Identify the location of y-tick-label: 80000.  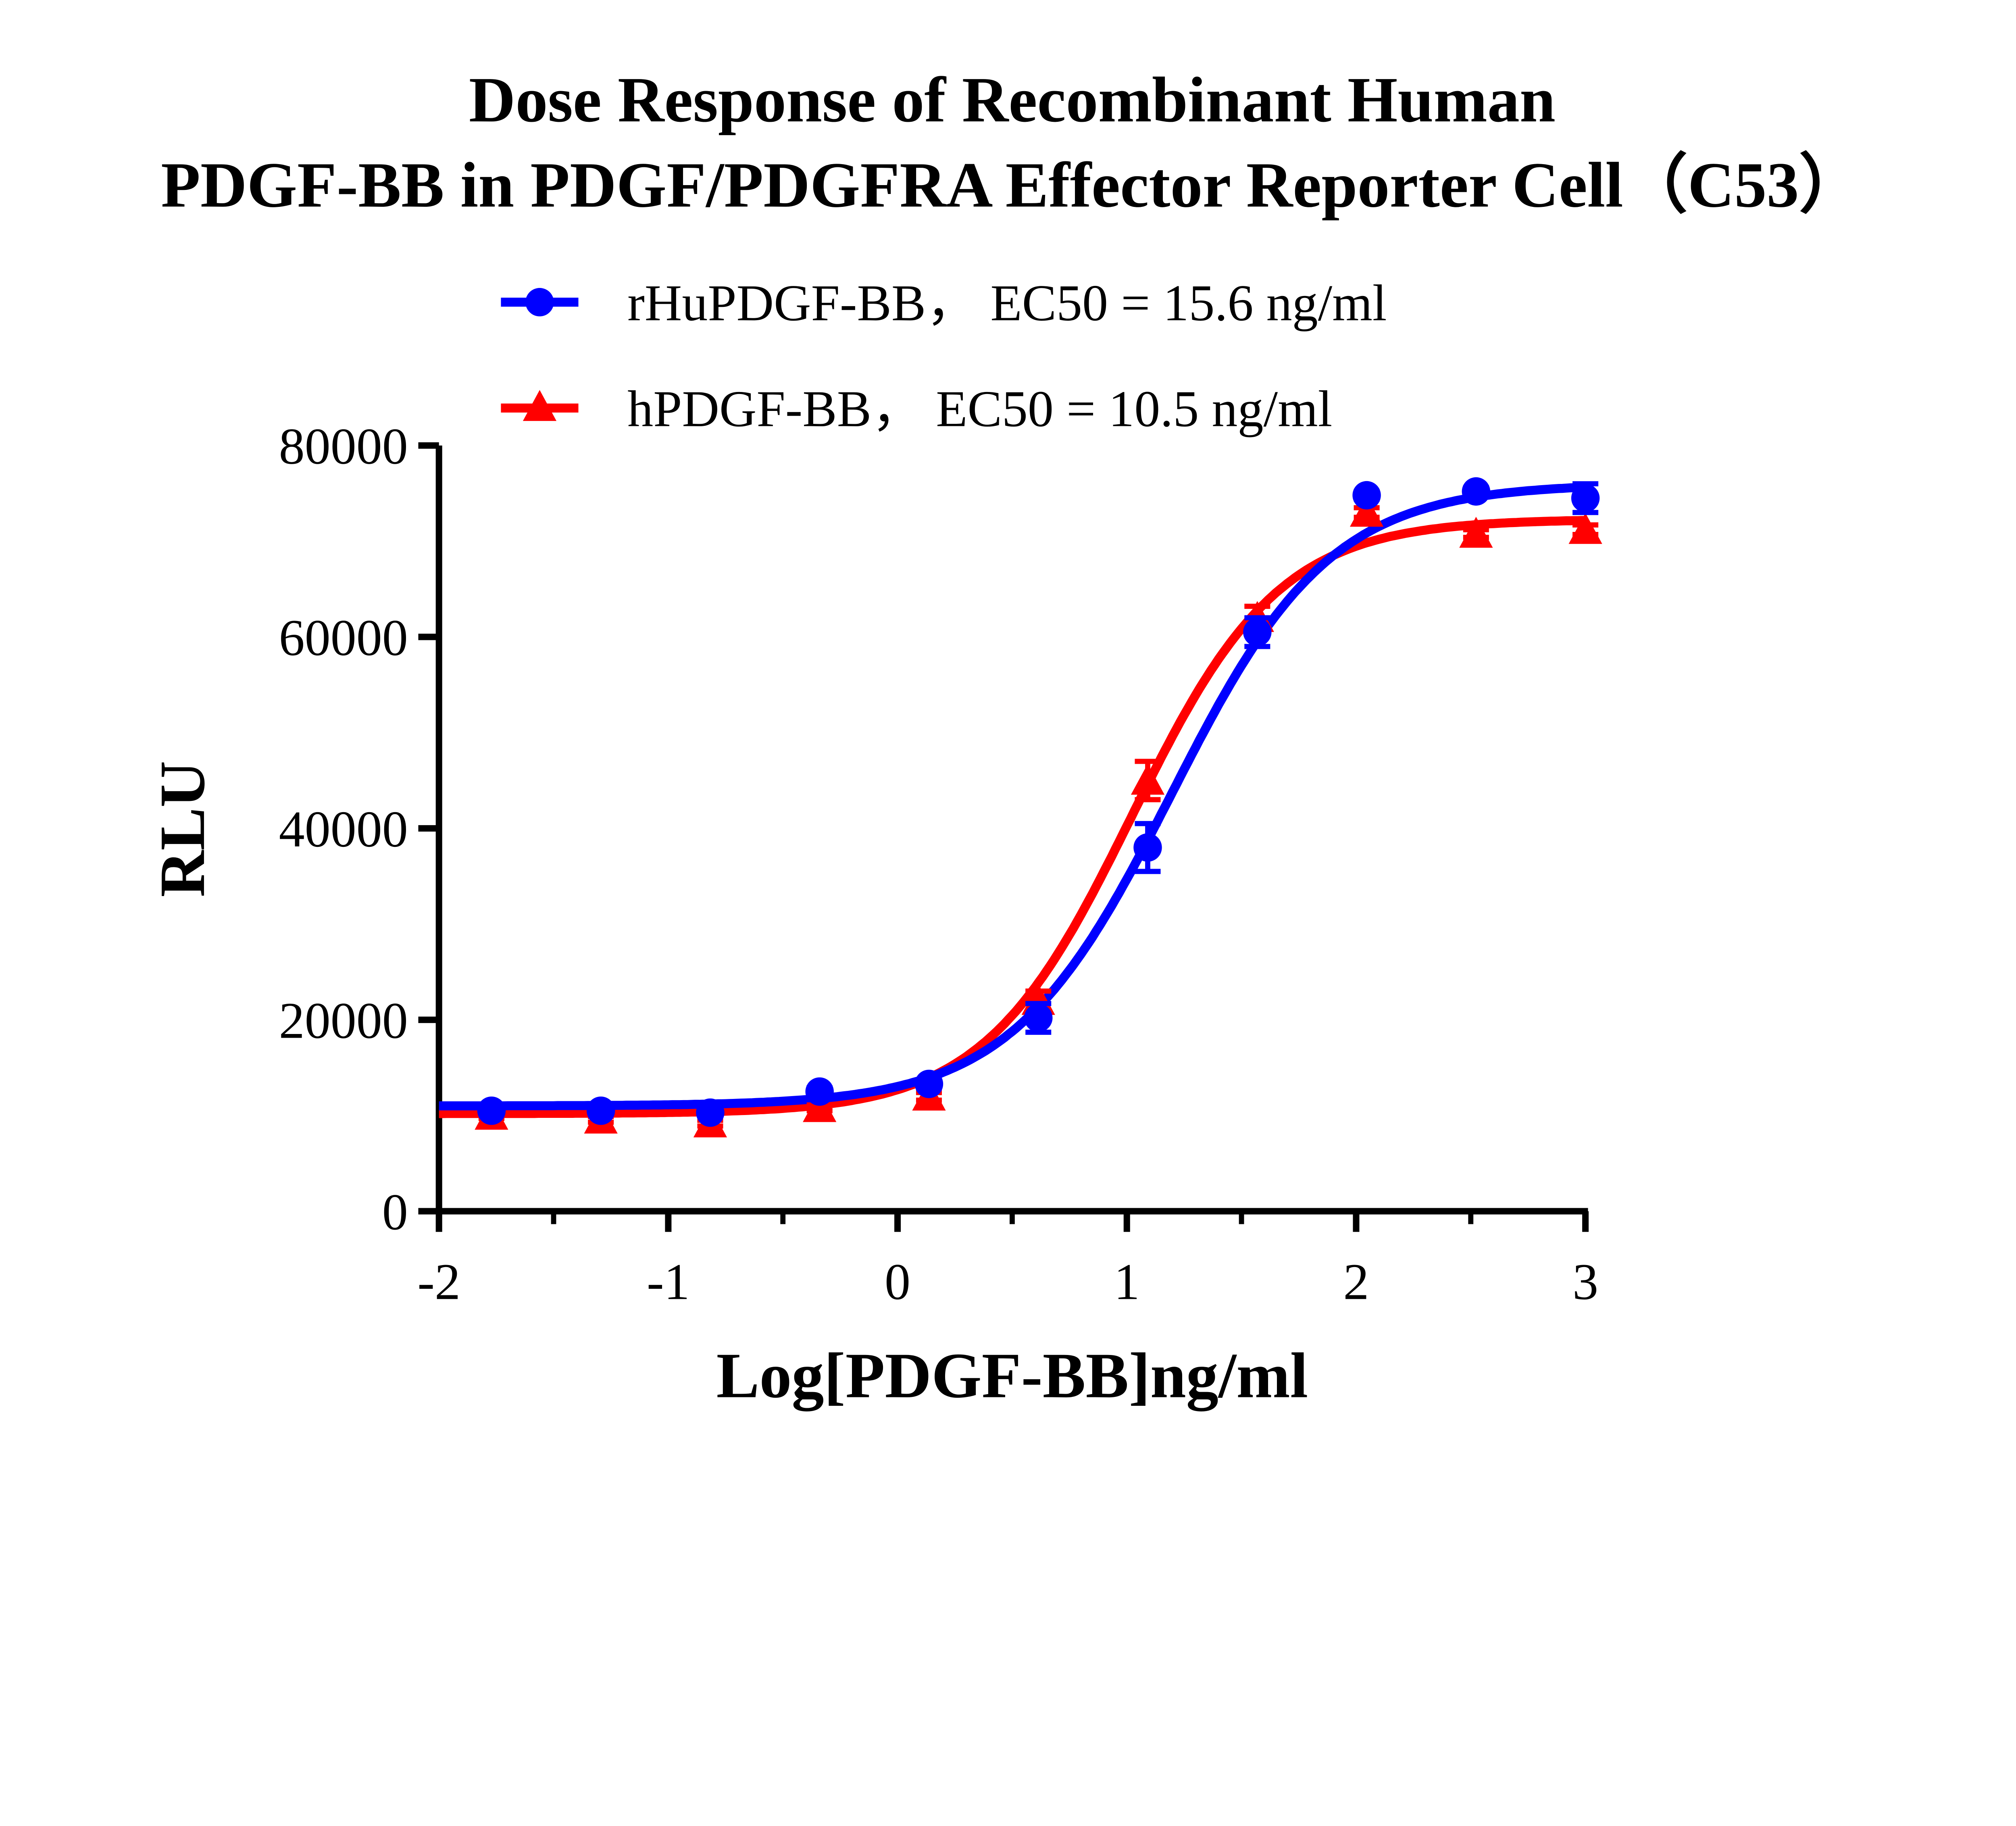
(343, 447).